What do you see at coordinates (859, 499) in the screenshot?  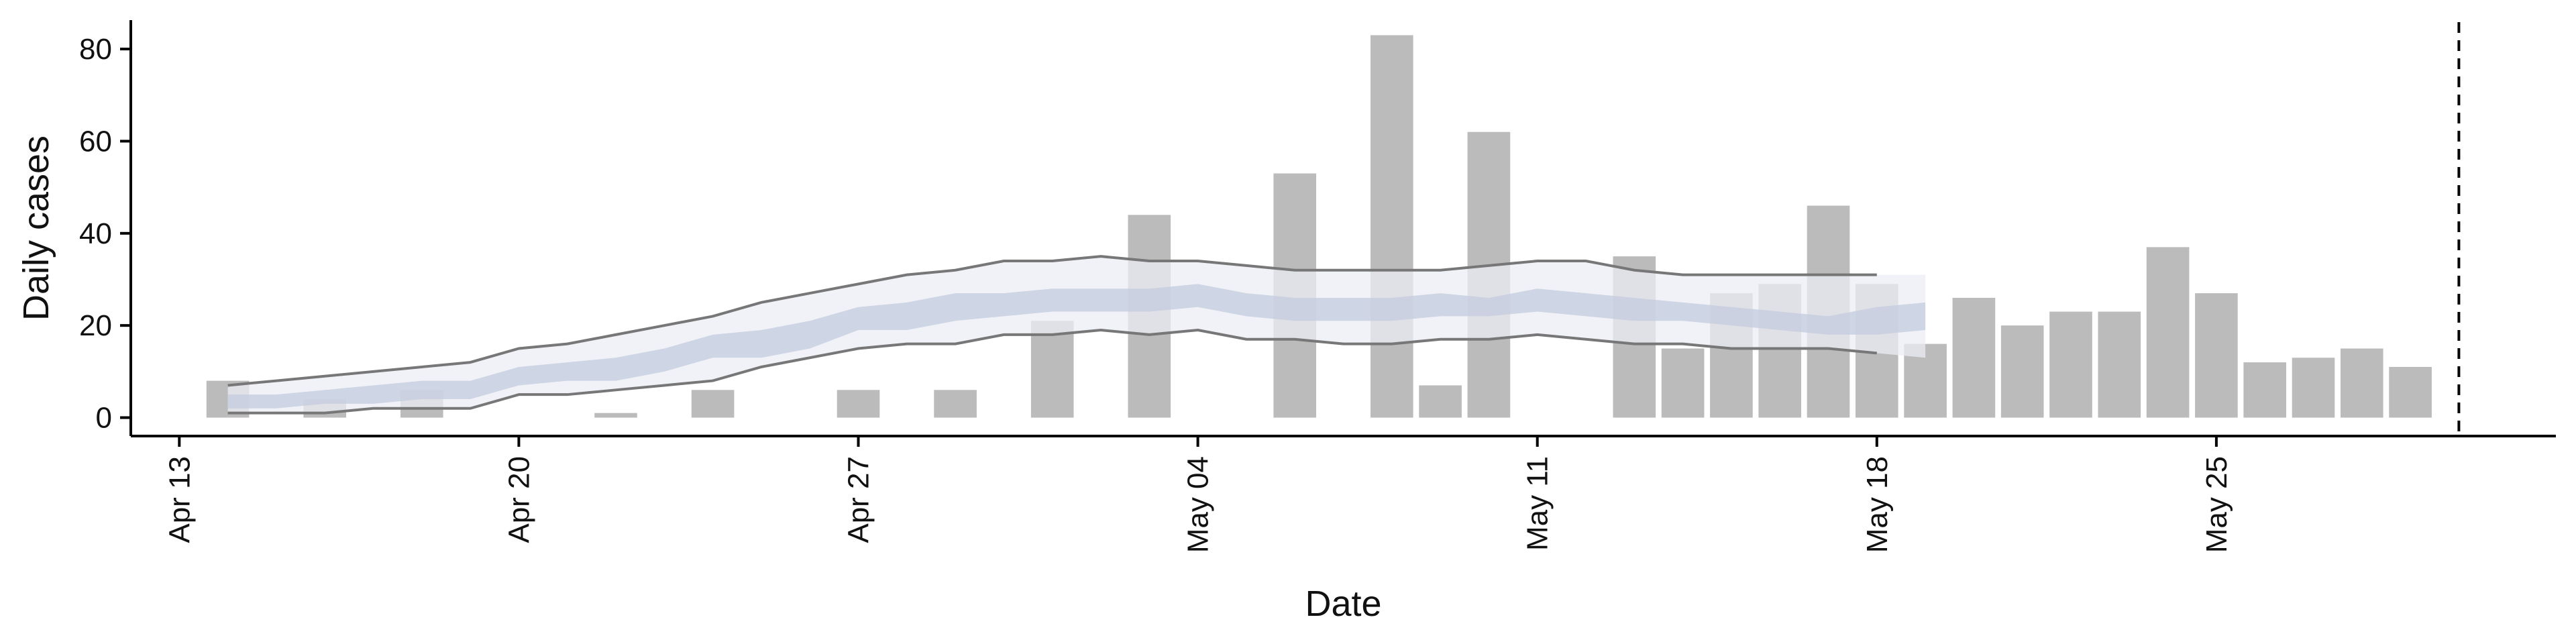 I see `x-tick-label: Apr 27` at bounding box center [859, 499].